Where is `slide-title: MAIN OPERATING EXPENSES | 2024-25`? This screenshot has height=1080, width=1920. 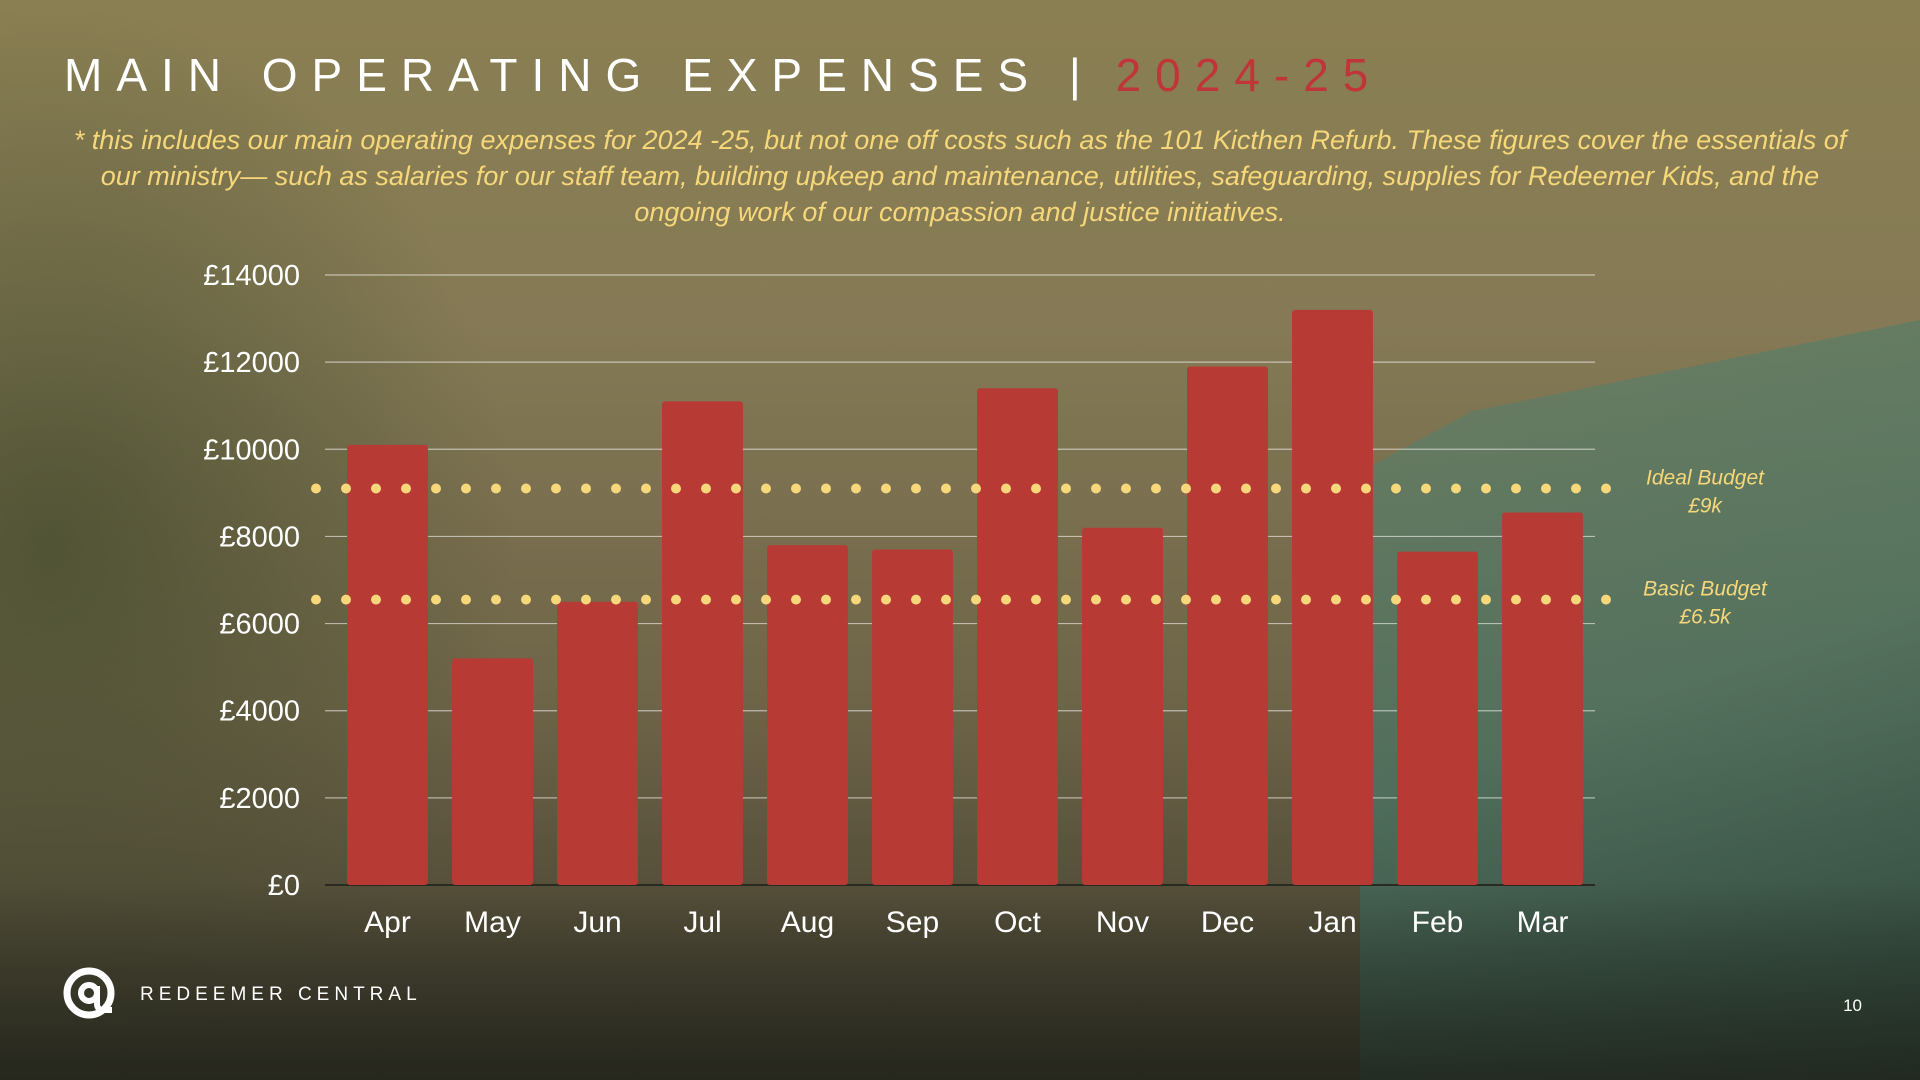
slide-title: MAIN OPERATING EXPENSES | 2024-25 is located at coordinates (723, 75).